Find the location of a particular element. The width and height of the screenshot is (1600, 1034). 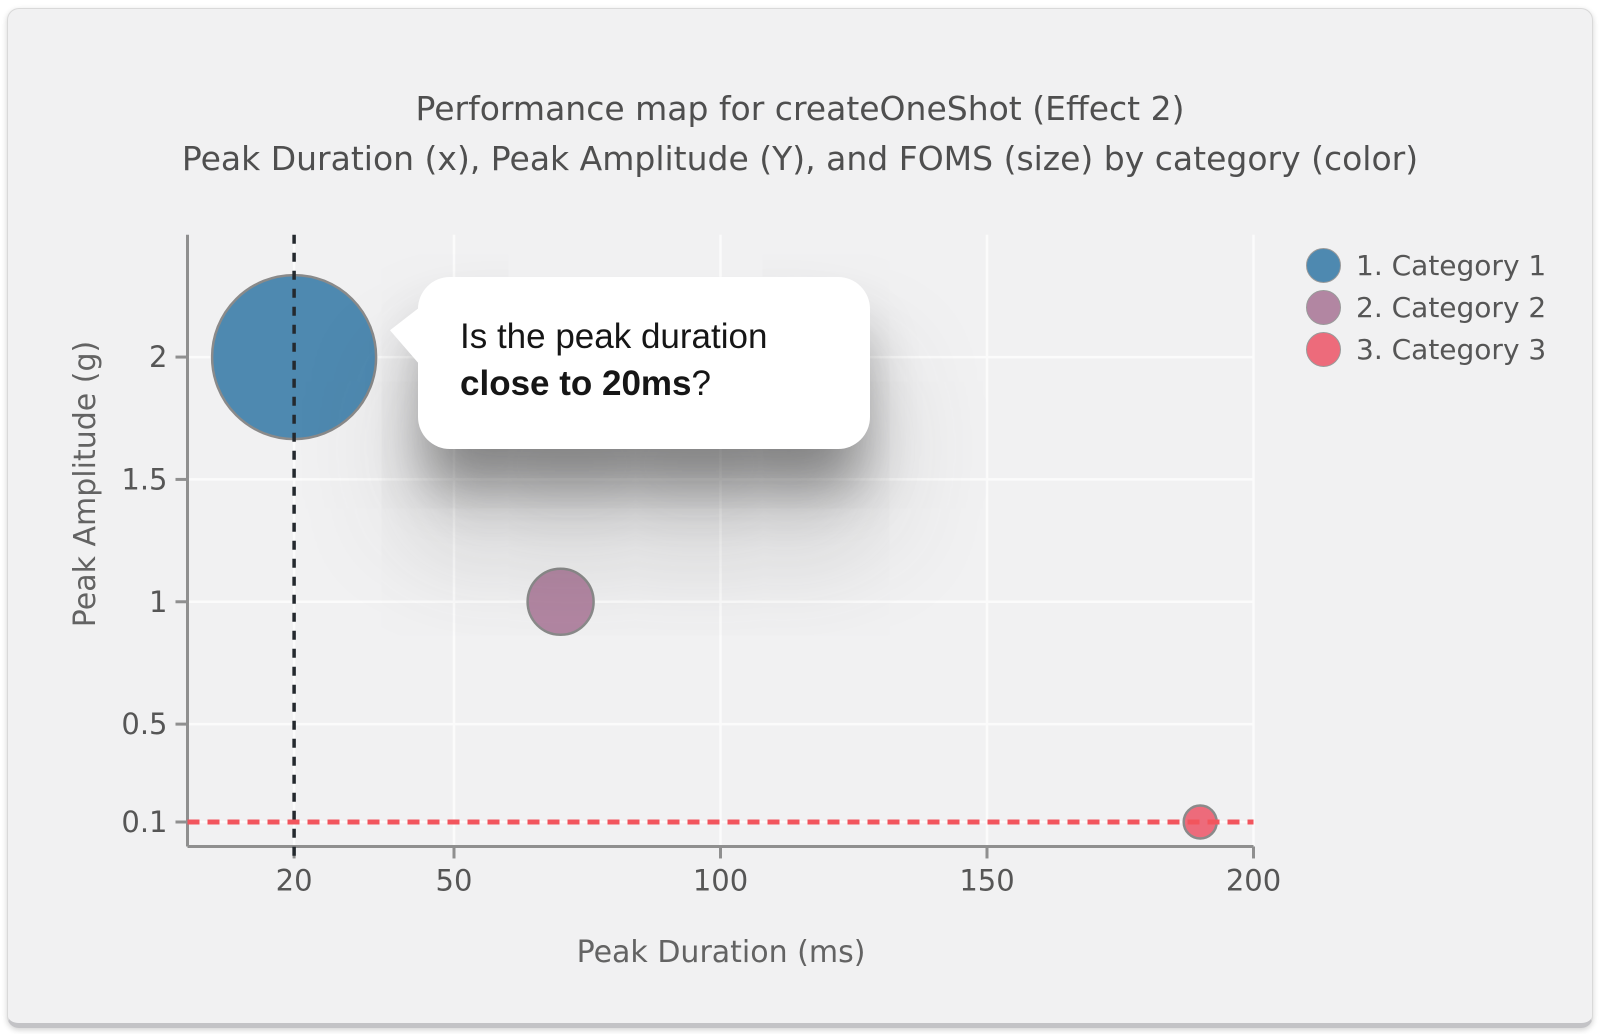

y-tick-label: 1.5 is located at coordinates (144, 479).